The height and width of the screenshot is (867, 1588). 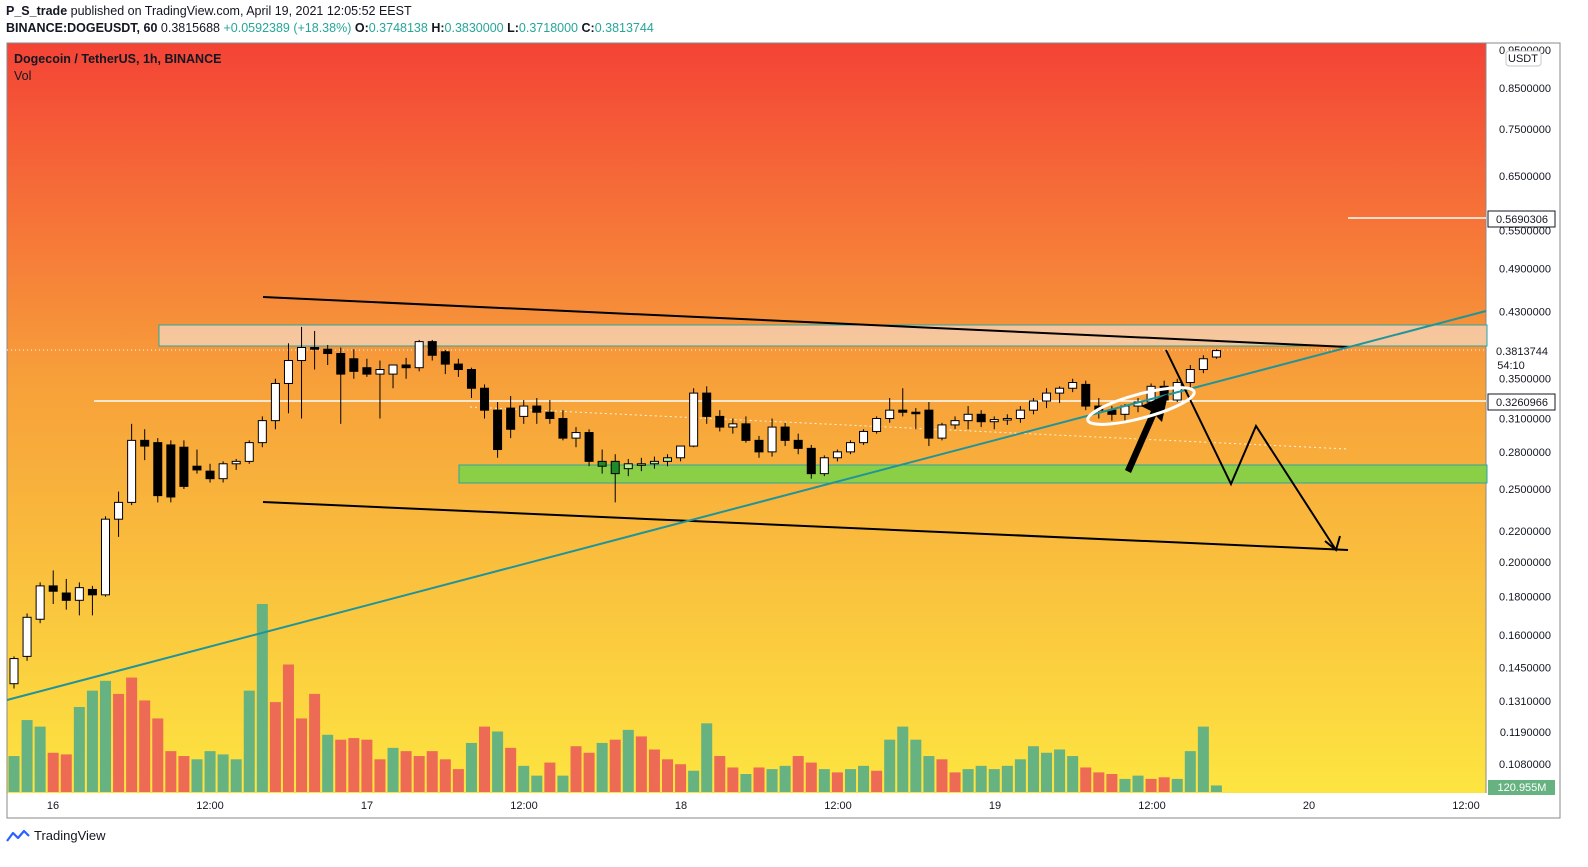 What do you see at coordinates (624, 28) in the screenshot?
I see `close-value: 0.3813744` at bounding box center [624, 28].